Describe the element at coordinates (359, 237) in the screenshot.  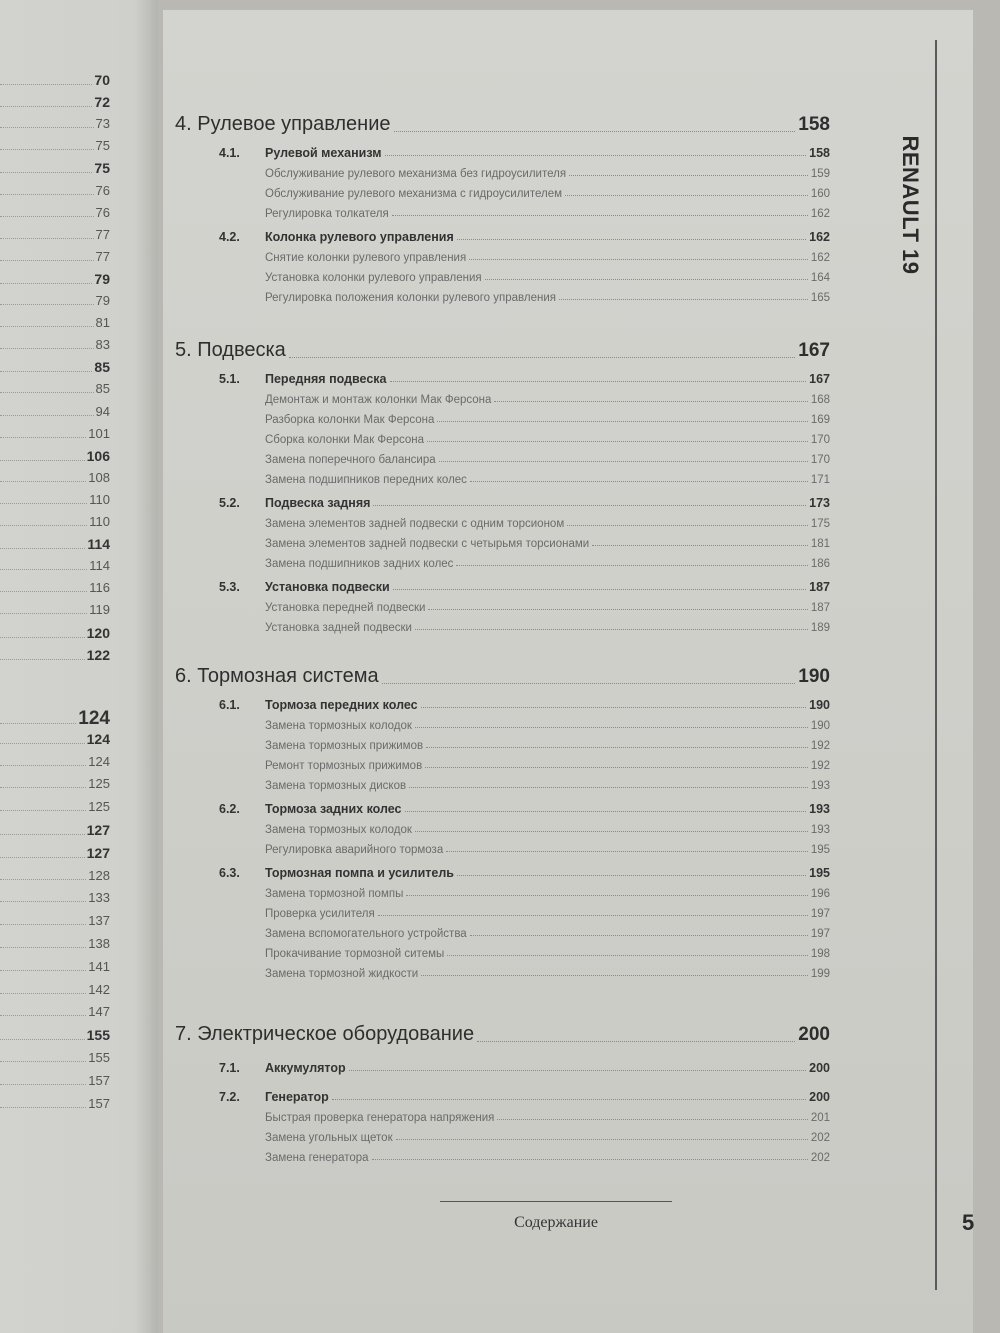
I see `toc-title: Колонка рулевого управления` at that location.